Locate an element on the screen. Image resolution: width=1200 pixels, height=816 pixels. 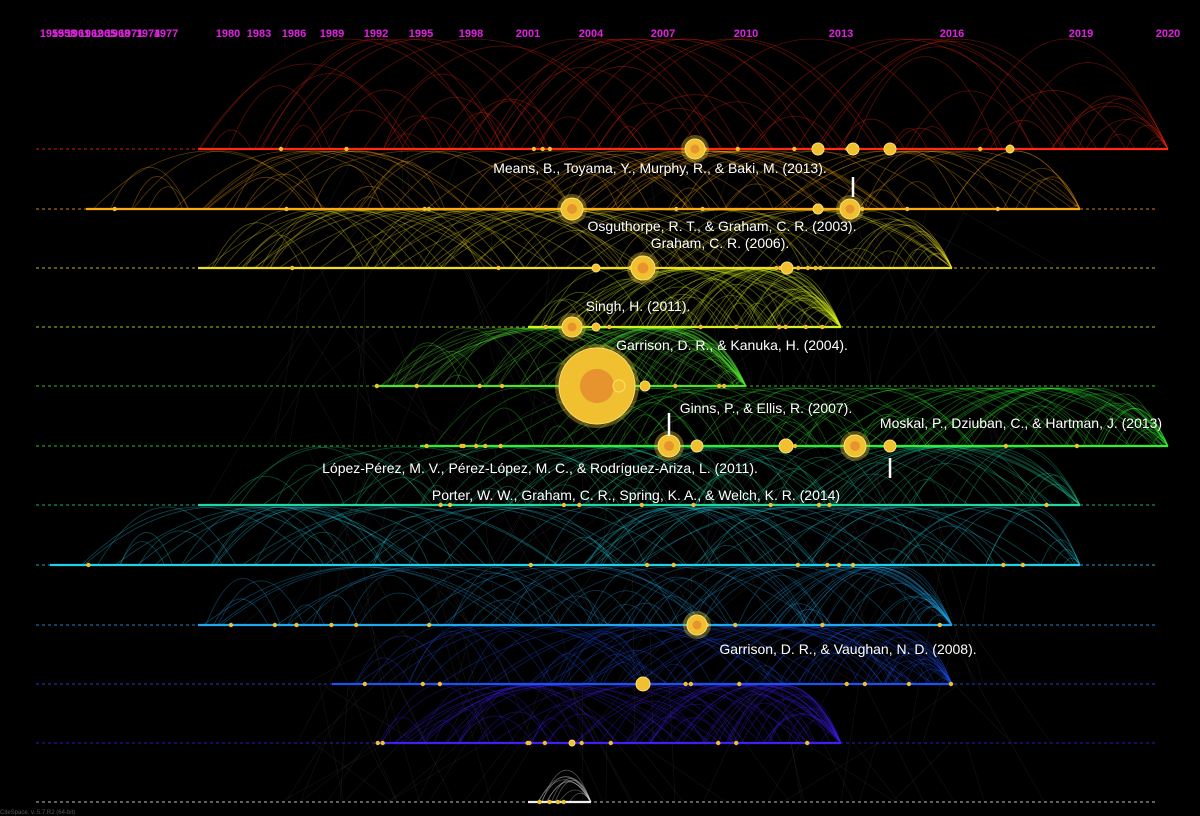
footer-text: CiteSpace, v. 5.7.R2 (64-bit) is located at coordinates (38, 813).